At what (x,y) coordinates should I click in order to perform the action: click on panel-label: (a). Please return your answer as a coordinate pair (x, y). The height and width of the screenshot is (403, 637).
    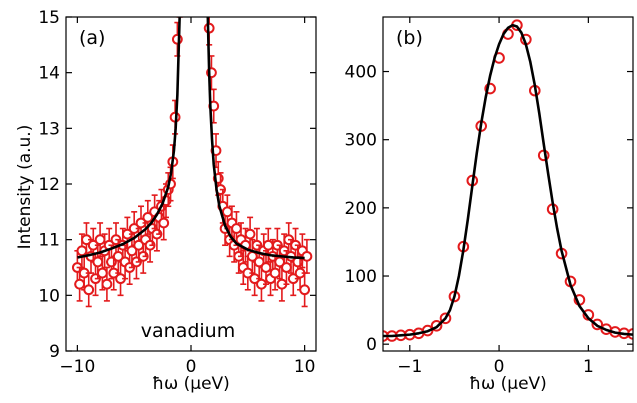
    Looking at the image, I should click on (92, 38).